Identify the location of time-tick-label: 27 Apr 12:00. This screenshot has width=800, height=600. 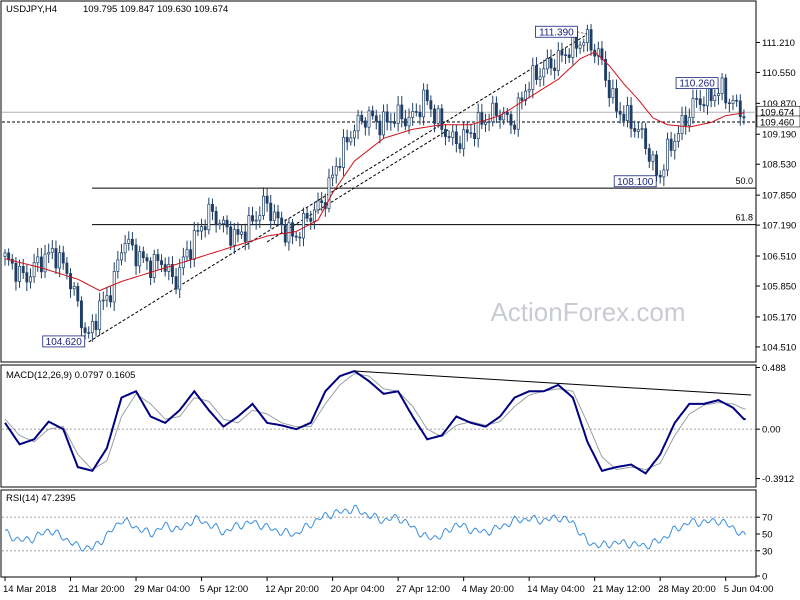
(423, 589).